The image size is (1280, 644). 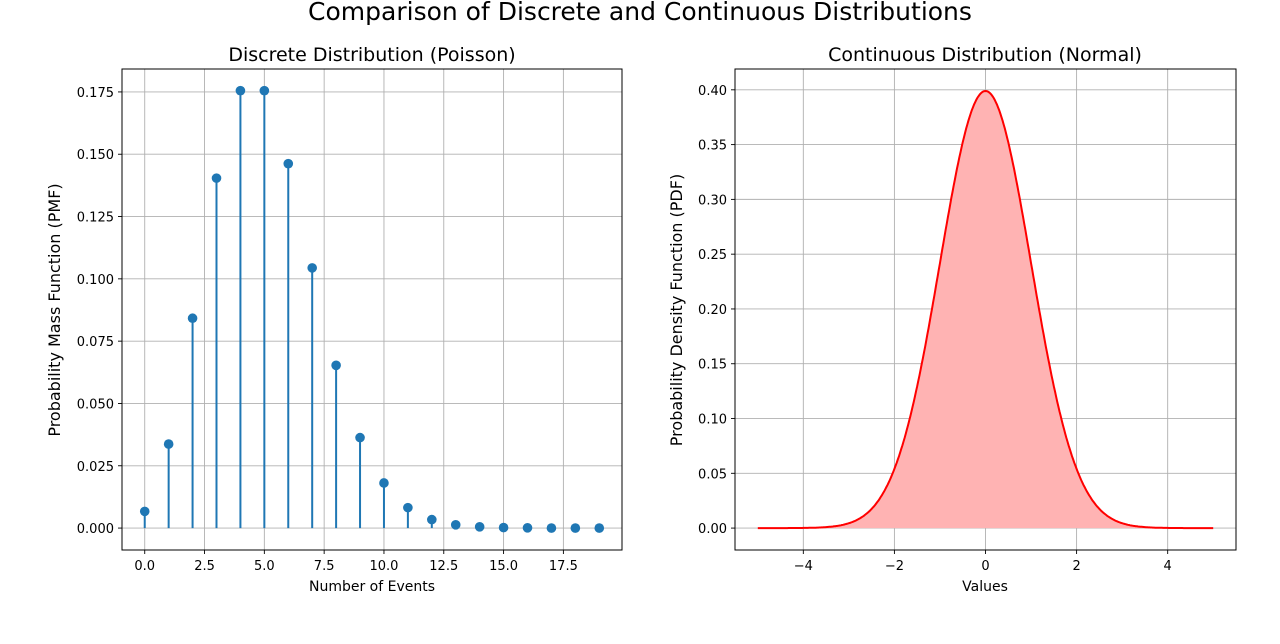 What do you see at coordinates (371, 55) in the screenshot?
I see `poisson-chart-title: Discrete Distribution (Poisson)` at bounding box center [371, 55].